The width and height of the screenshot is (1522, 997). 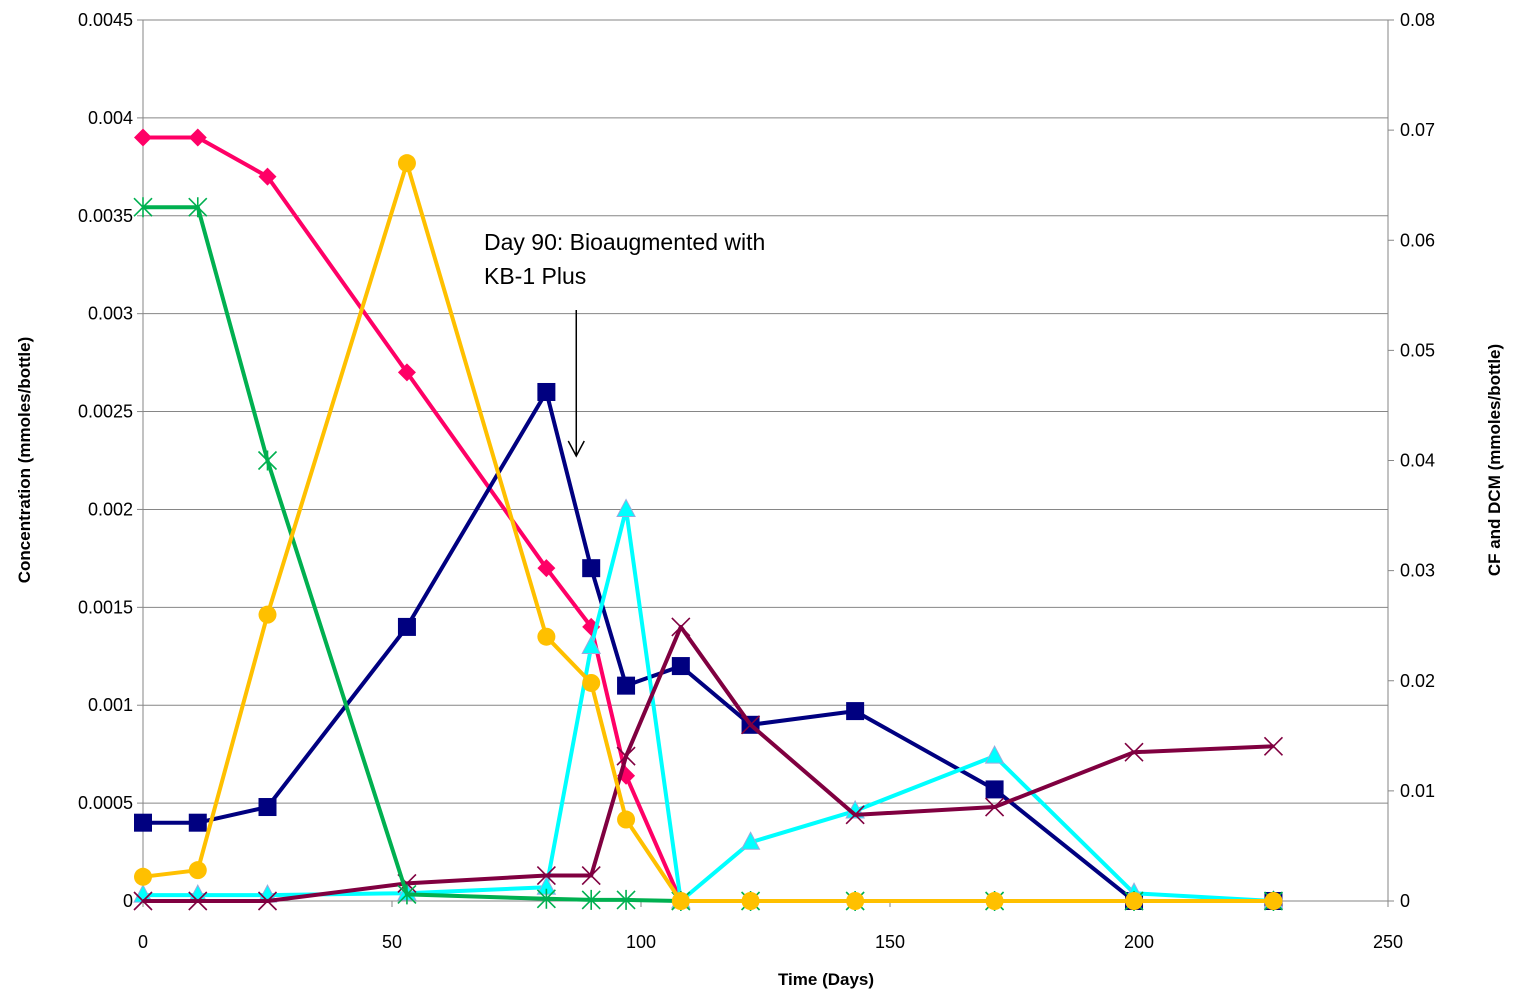 What do you see at coordinates (890, 942) in the screenshot?
I see `x-tick-label: 150` at bounding box center [890, 942].